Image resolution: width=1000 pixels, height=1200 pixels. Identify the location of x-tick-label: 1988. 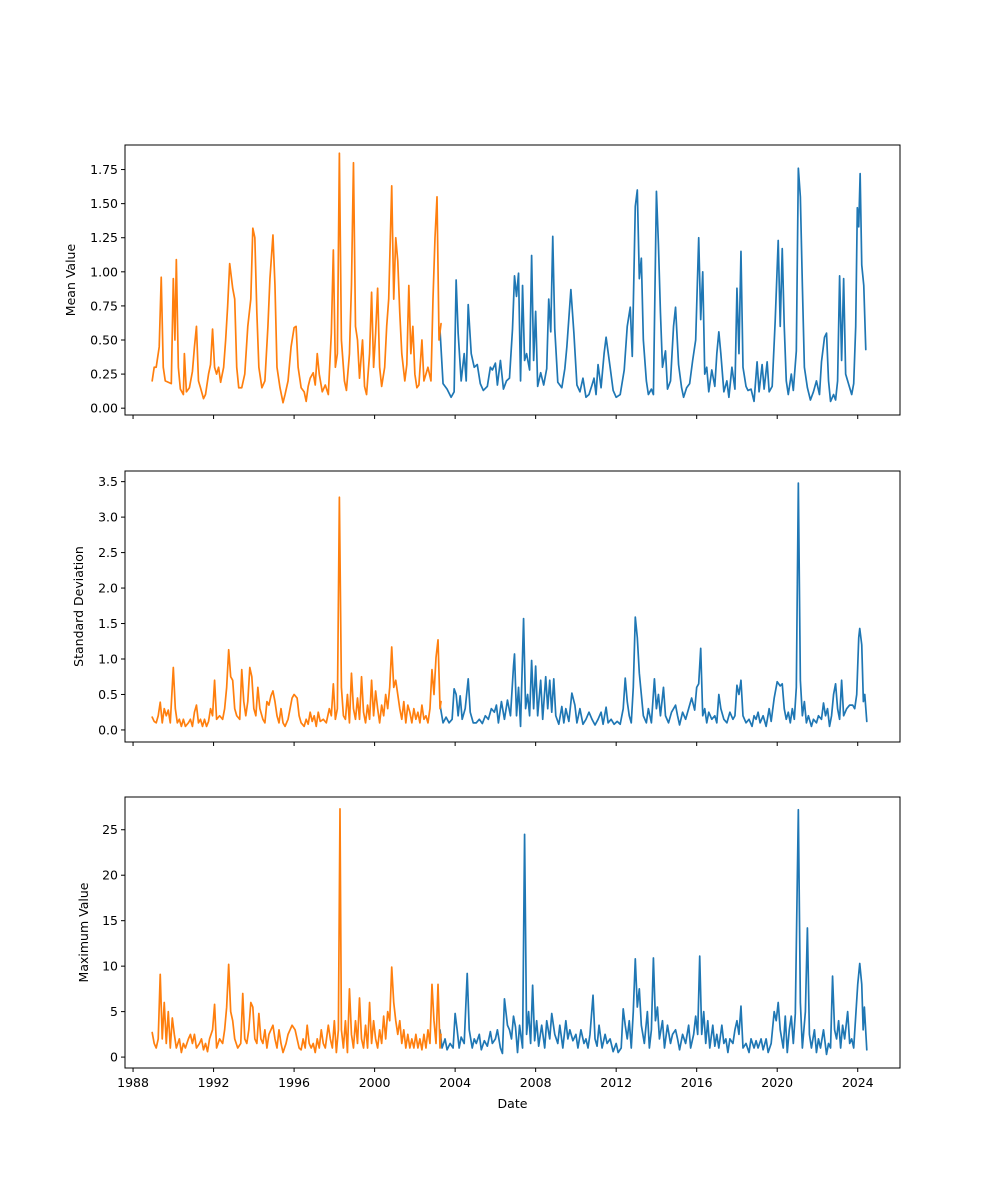
(133, 1082).